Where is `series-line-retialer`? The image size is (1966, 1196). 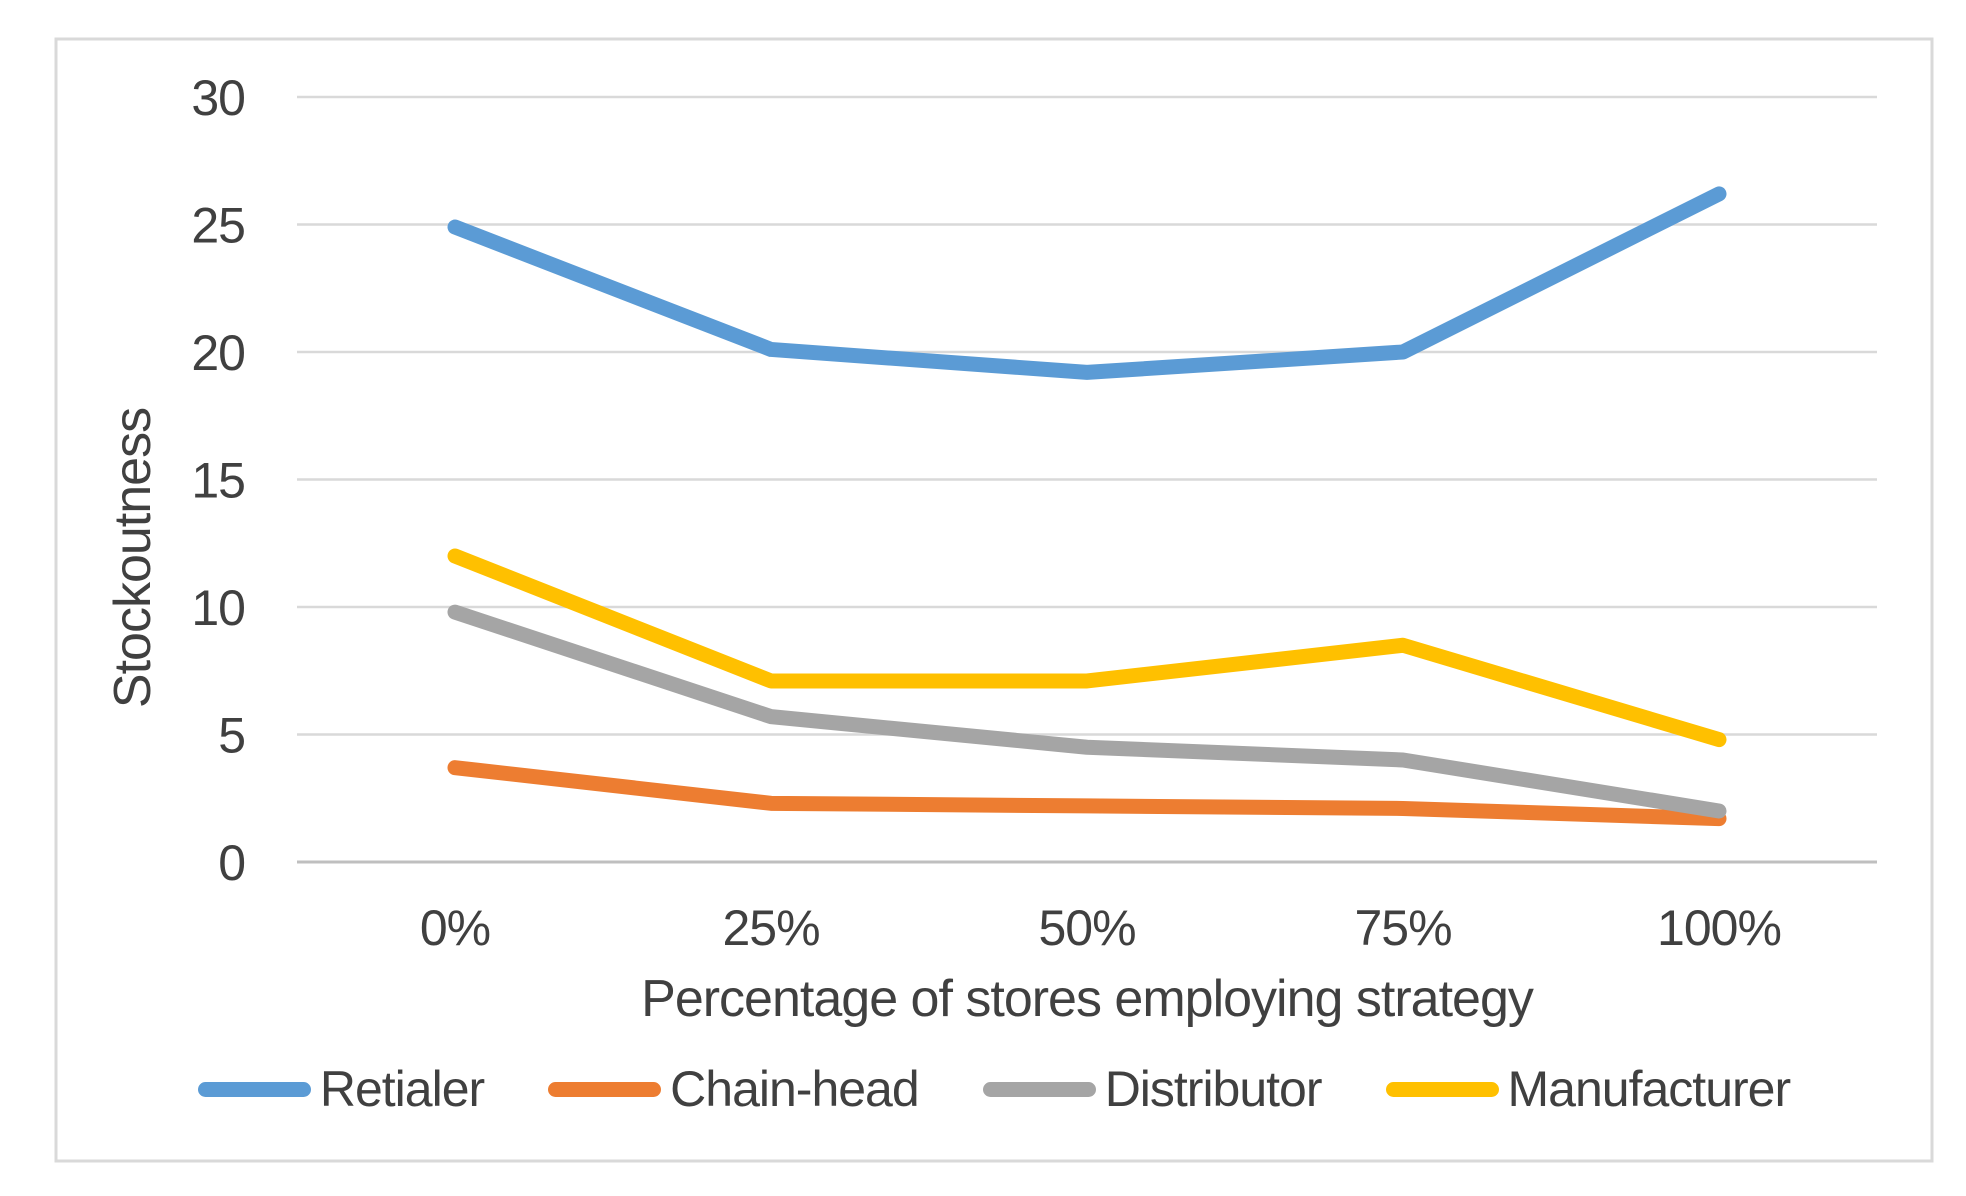
series-line-retialer is located at coordinates (1087, 283).